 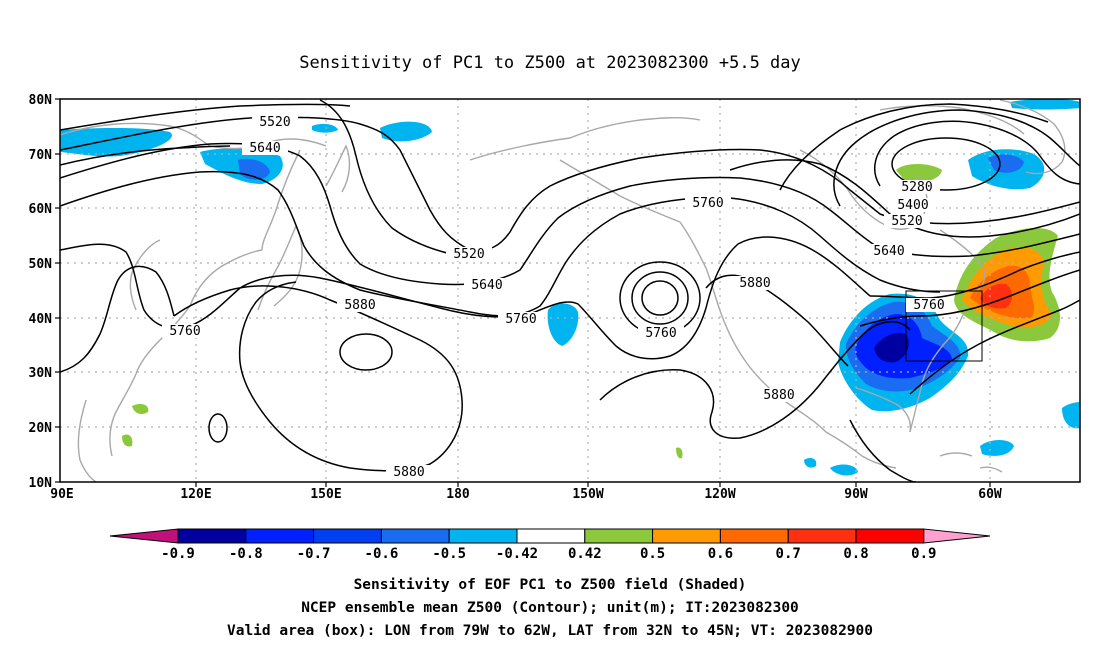 What do you see at coordinates (856, 494) in the screenshot?
I see `lon-label: 90W` at bounding box center [856, 494].